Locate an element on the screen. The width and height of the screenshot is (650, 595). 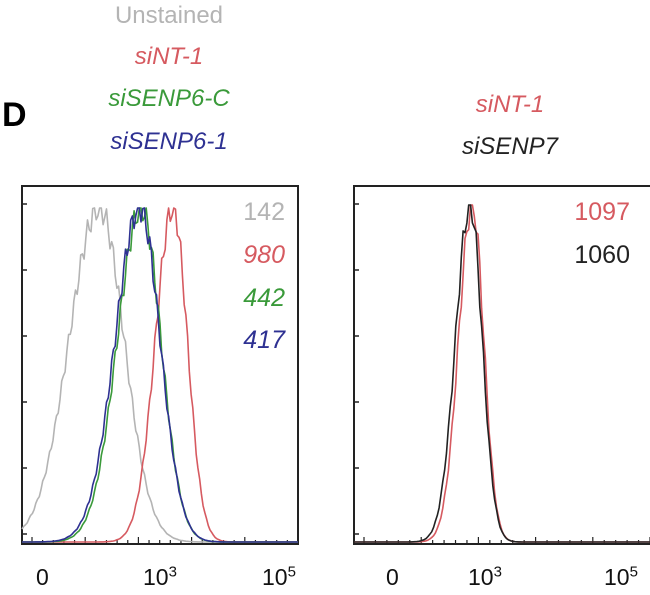
stat-sisenp61: 417 is located at coordinates (264, 340).